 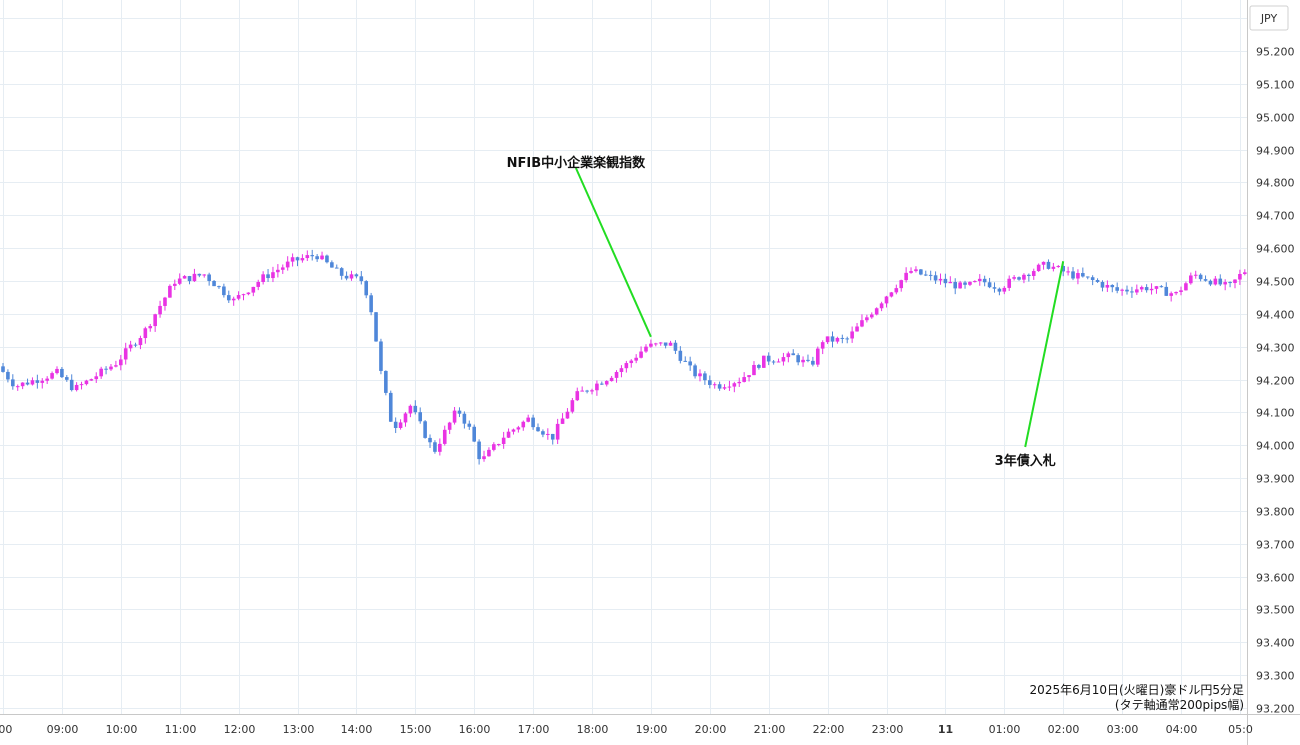 I want to click on x-tick-label: 15:00, so click(x=416, y=729).